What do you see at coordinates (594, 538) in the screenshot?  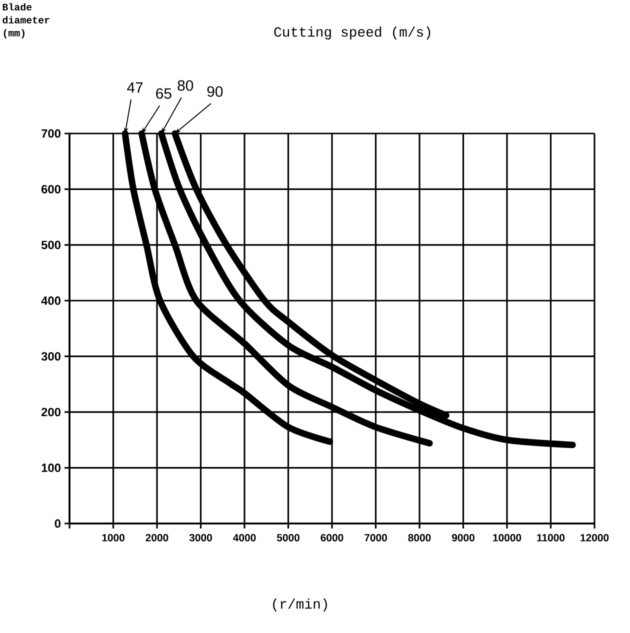 I see `x-tick-label: 12000` at bounding box center [594, 538].